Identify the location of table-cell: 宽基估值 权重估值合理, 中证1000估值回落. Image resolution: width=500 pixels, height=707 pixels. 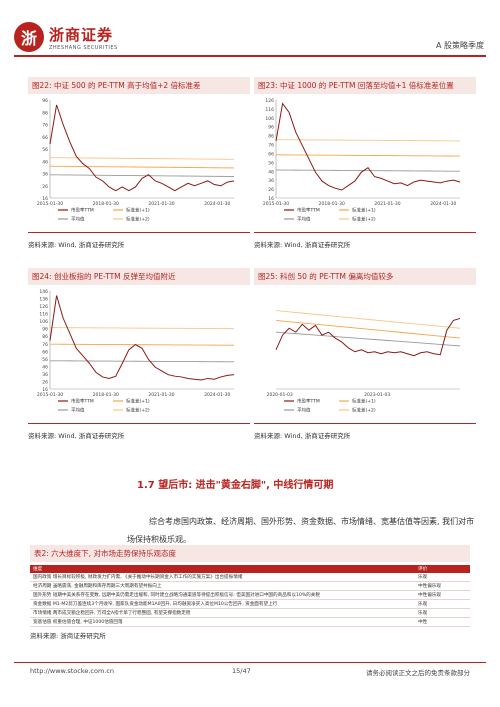
(222, 622).